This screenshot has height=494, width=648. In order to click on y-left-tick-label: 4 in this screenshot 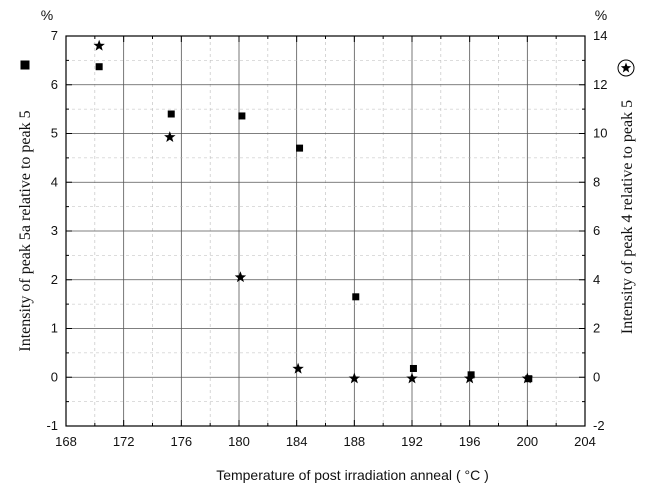, I will do `click(54, 181)`.